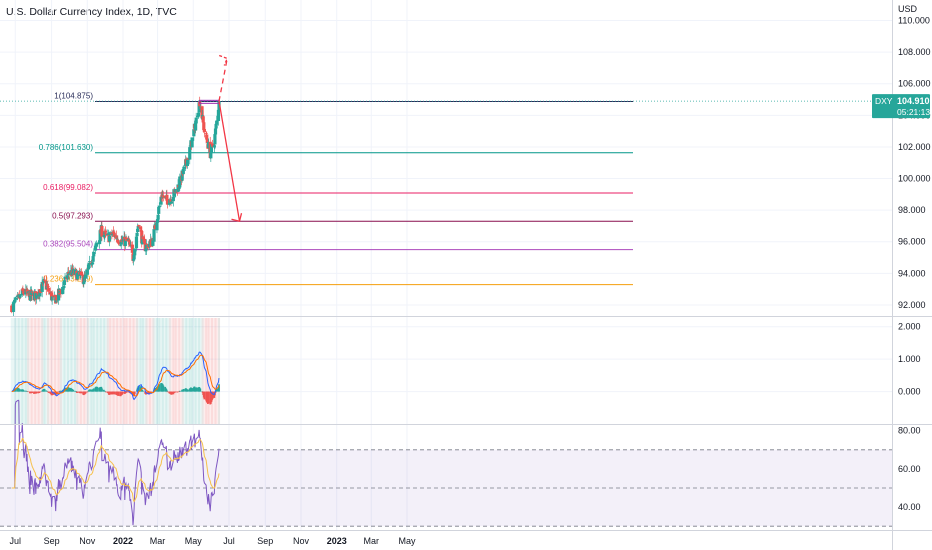  Describe the element at coordinates (115, 206) in the screenshot. I see `candlesticks` at that location.